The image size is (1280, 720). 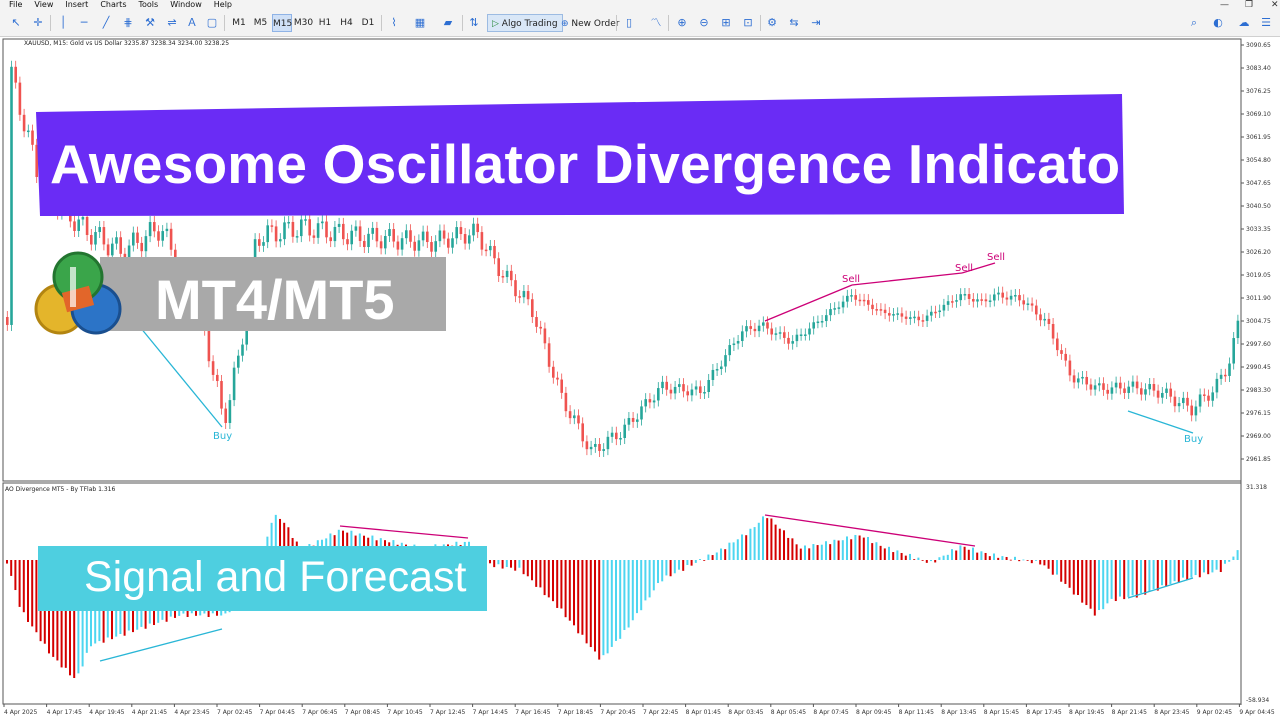 What do you see at coordinates (1249, 5) in the screenshot?
I see `restore-button: ❐` at bounding box center [1249, 5].